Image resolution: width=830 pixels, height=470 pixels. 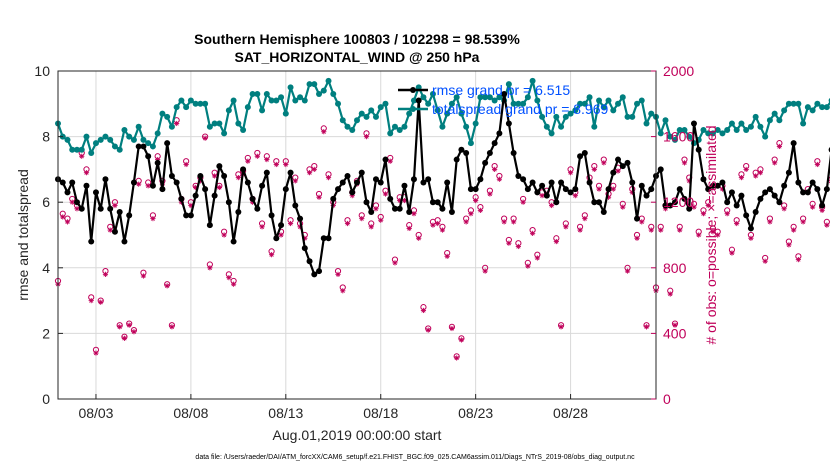 What do you see at coordinates (678, 137) in the screenshot?
I see `y-tick-label-right: 1600` at bounding box center [678, 137].